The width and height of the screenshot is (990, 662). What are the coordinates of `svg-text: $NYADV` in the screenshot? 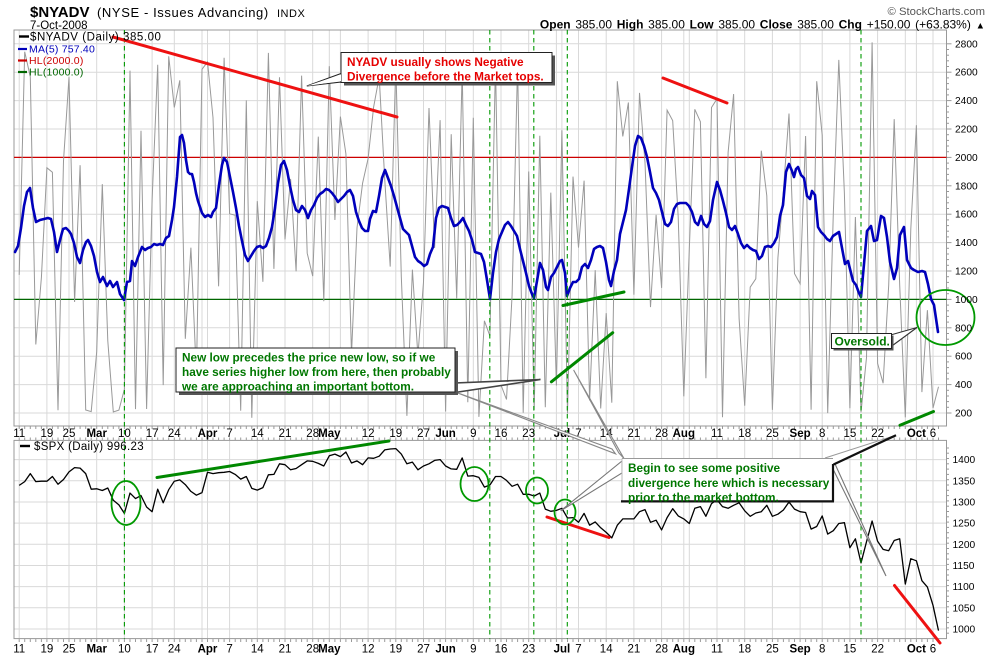 It's located at (59, 12).